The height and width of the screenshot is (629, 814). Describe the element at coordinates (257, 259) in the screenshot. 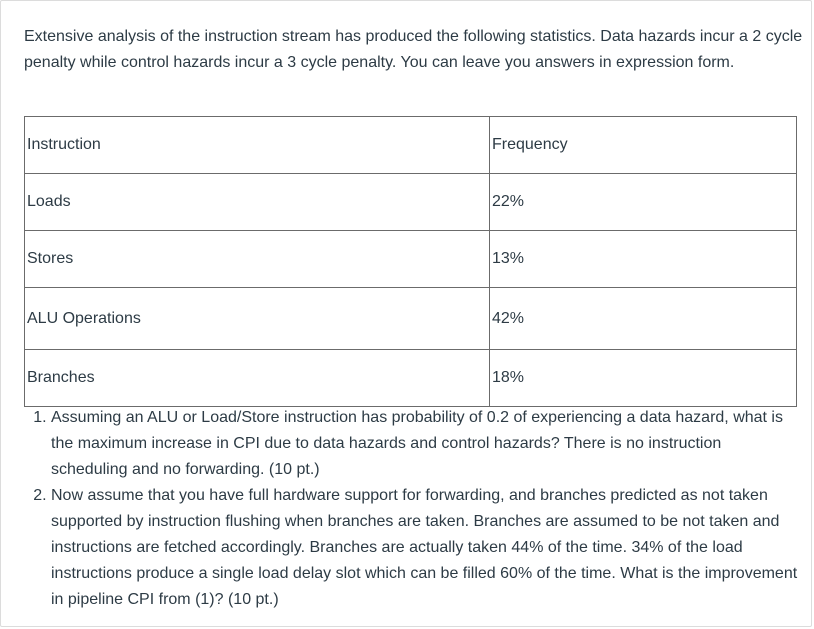

I see `instruction-cell: Stores` at that location.